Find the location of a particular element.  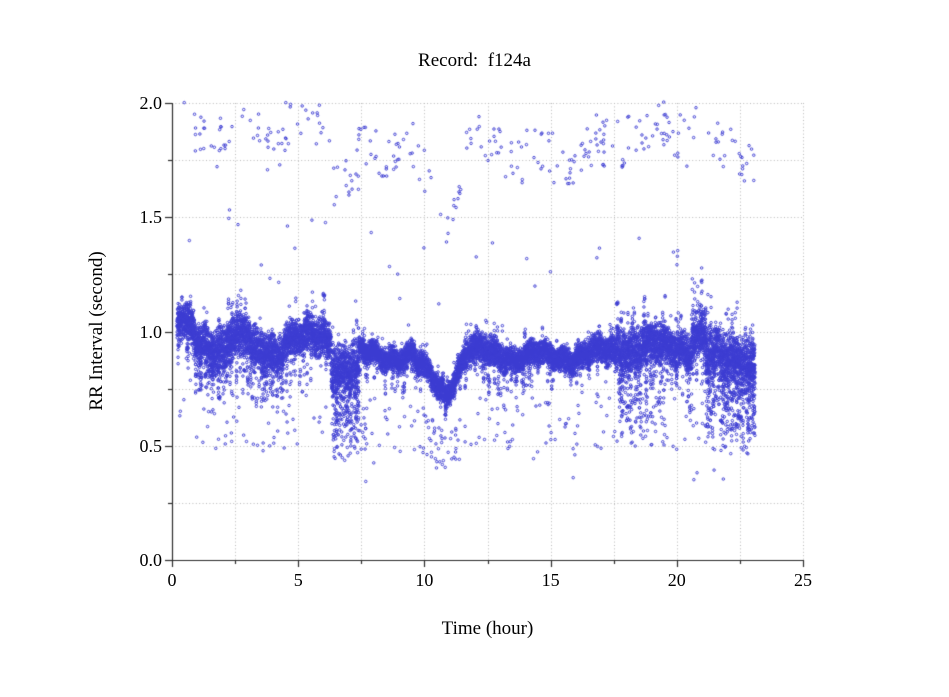

x-tick-label-15: 15 is located at coordinates (550, 580).